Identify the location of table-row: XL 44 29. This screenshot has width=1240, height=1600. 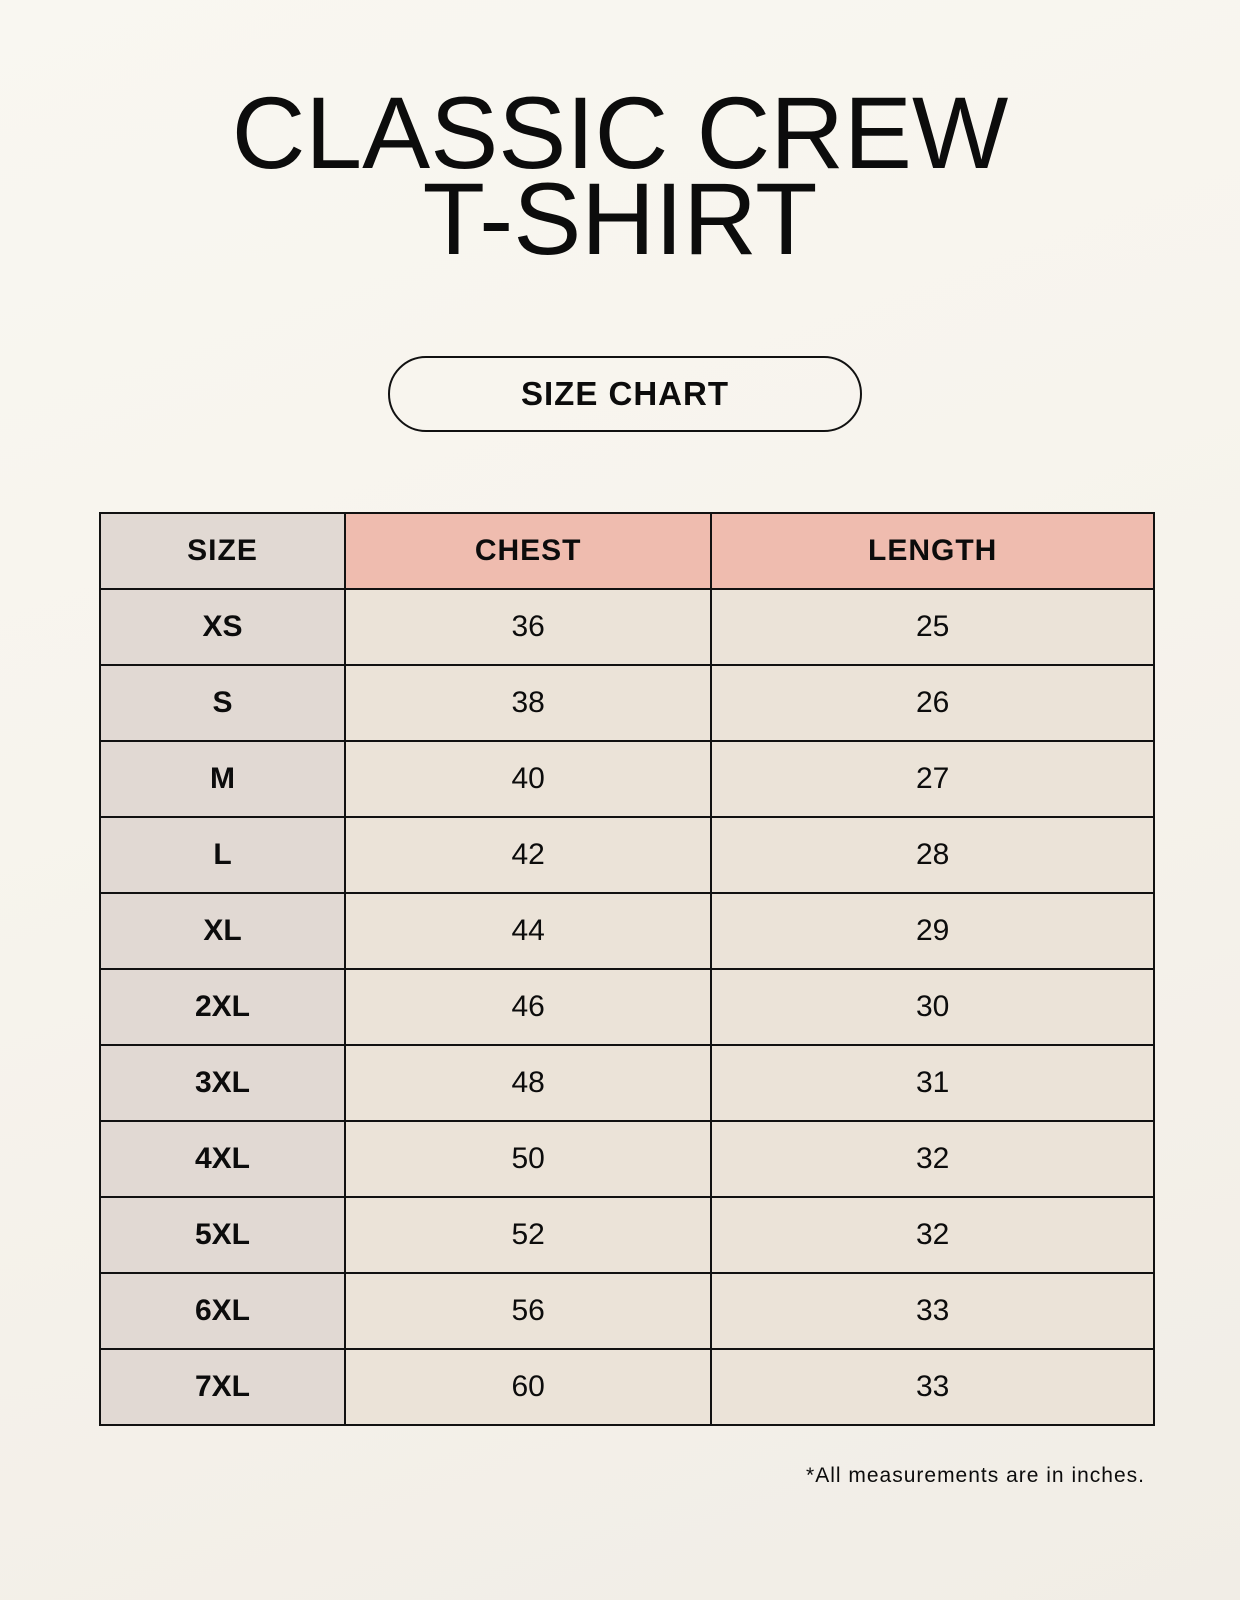
(627, 931).